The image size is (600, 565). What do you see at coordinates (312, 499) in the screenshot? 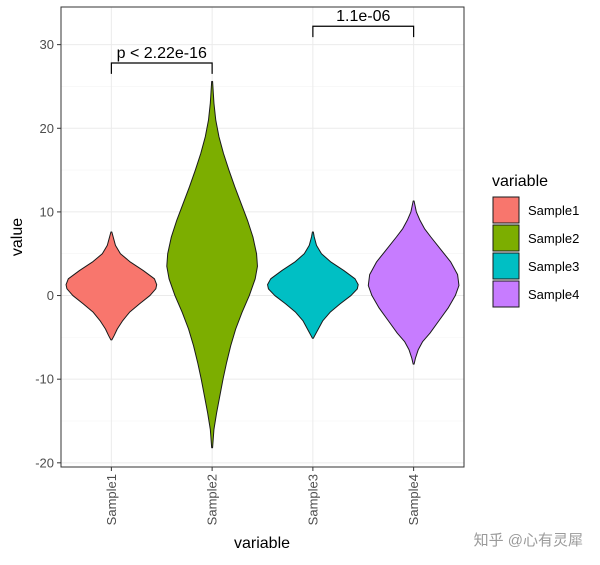
I see `x-tick-label: Sample3` at bounding box center [312, 499].